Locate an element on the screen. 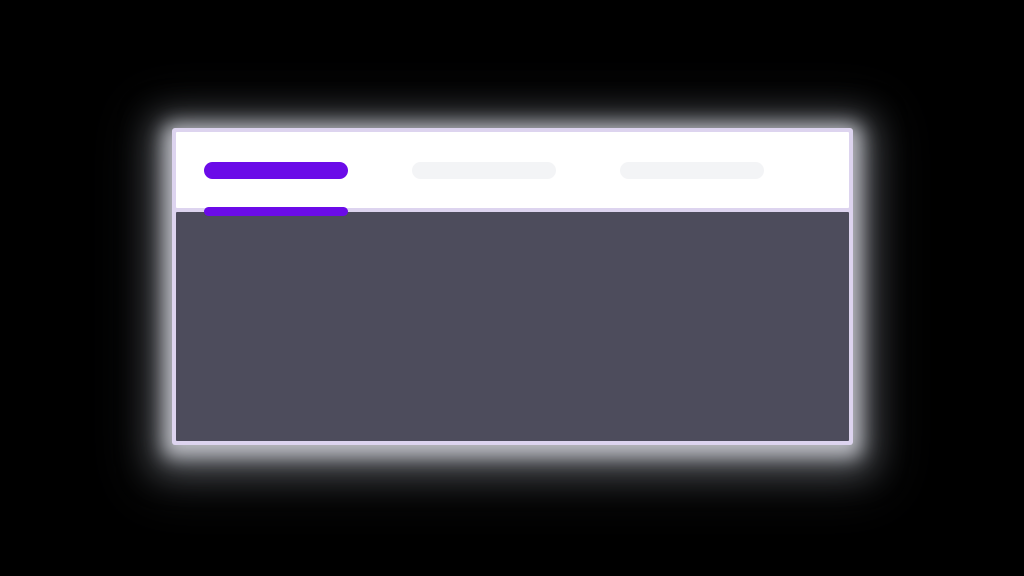 The width and height of the screenshot is (1024, 576). active-tab-indicator is located at coordinates (276, 211).